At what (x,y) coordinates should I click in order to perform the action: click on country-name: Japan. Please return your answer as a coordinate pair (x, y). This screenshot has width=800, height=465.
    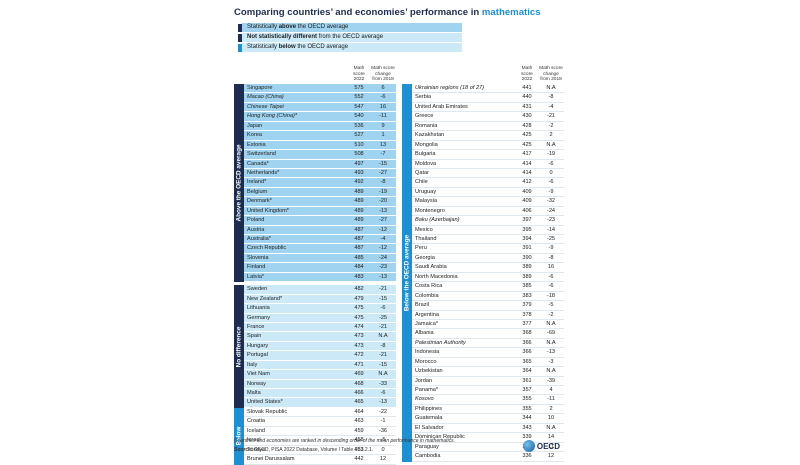
    Looking at the image, I should click on (255, 125).